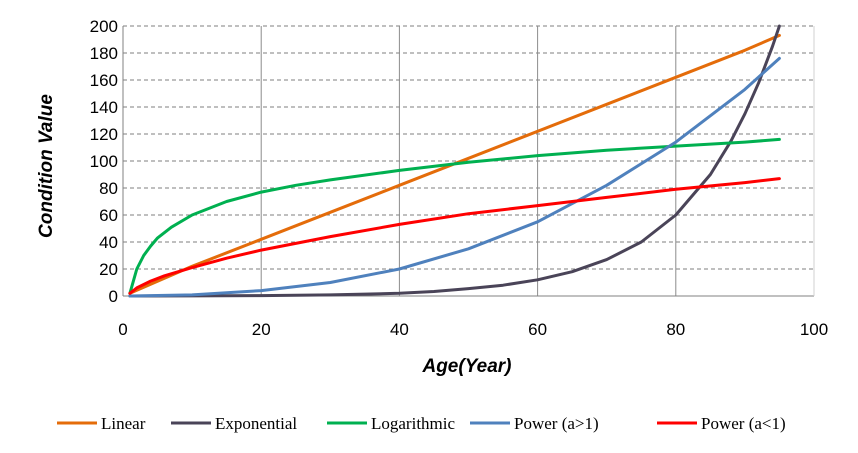  What do you see at coordinates (256, 423) in the screenshot?
I see `legend-label: Exponential` at bounding box center [256, 423].